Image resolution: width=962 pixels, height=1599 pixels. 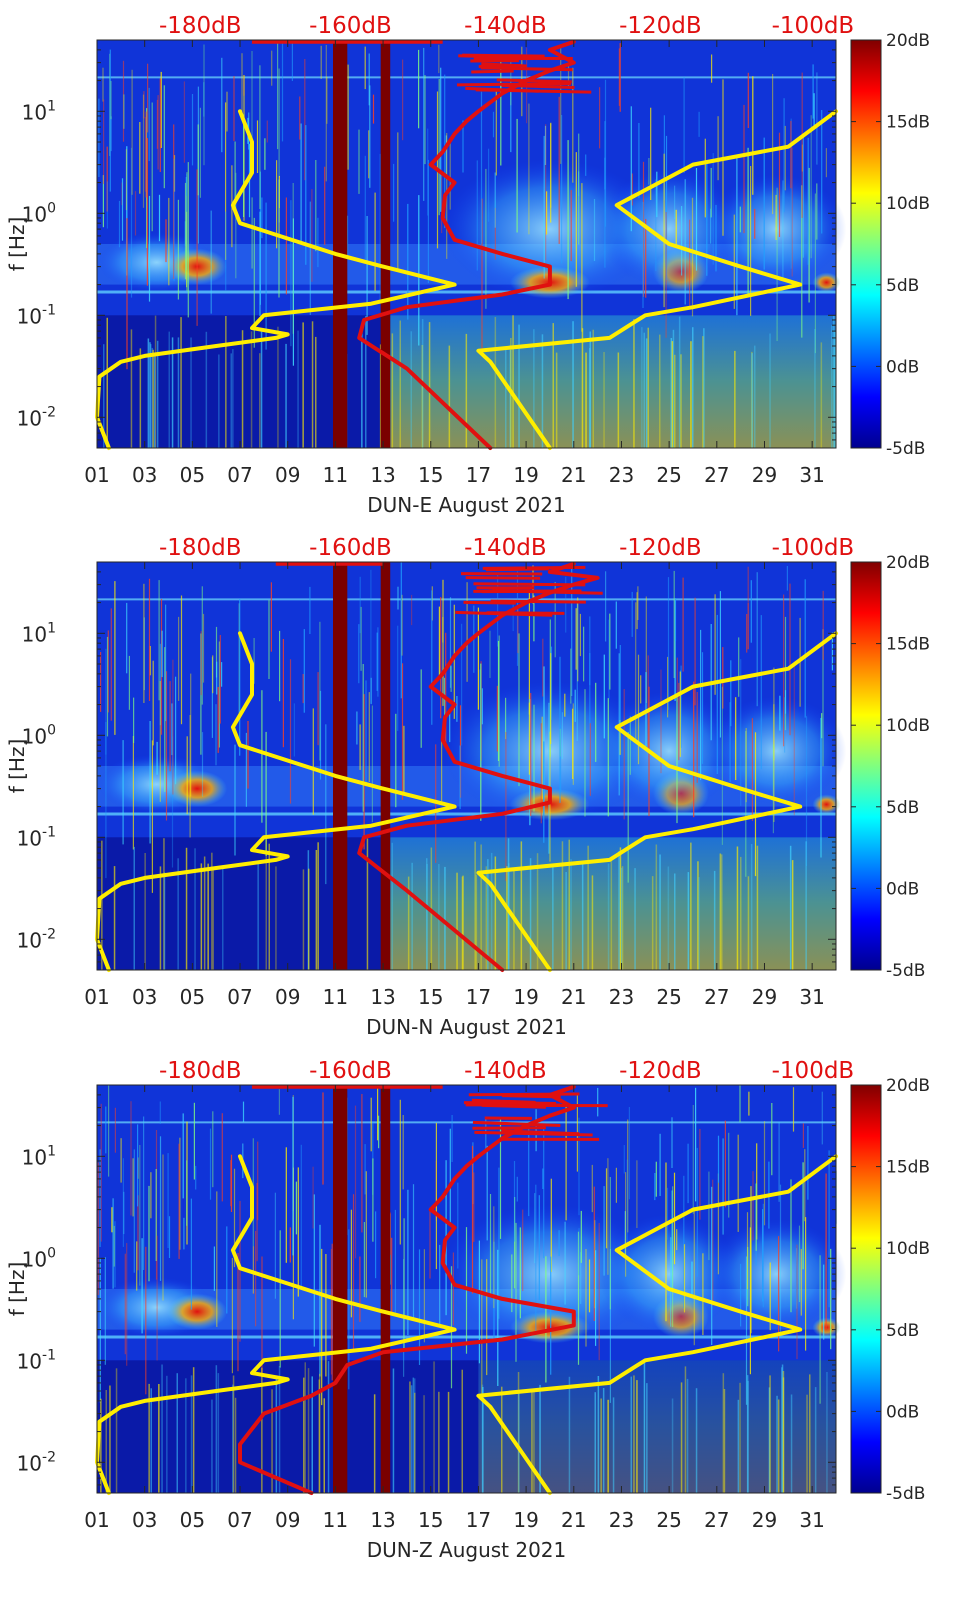 What do you see at coordinates (660, 1071) in the screenshot?
I see `top-db-label: -120dB` at bounding box center [660, 1071].